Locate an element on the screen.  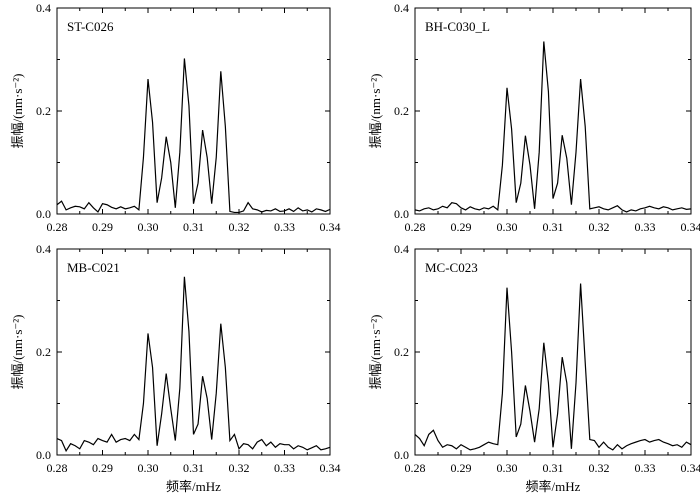
series-line-BH-C030_L is located at coordinates (553, 127).